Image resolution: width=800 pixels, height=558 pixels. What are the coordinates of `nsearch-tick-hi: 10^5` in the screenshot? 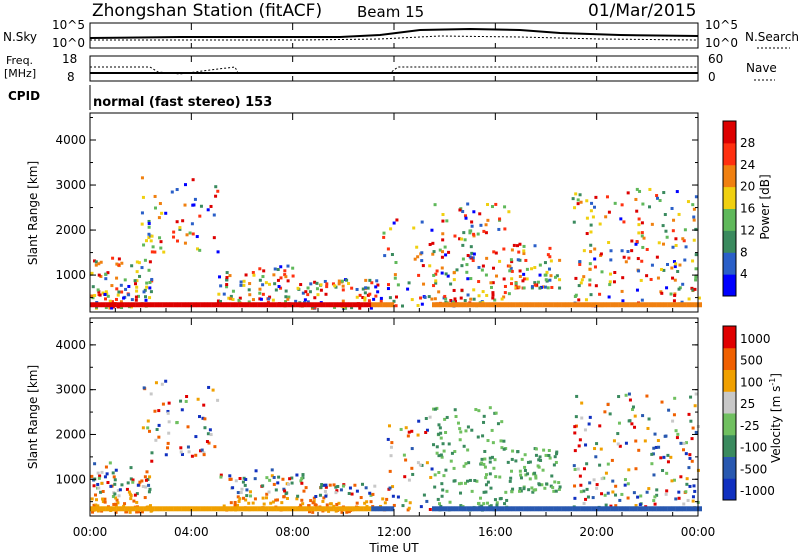 It's located at (721, 25).